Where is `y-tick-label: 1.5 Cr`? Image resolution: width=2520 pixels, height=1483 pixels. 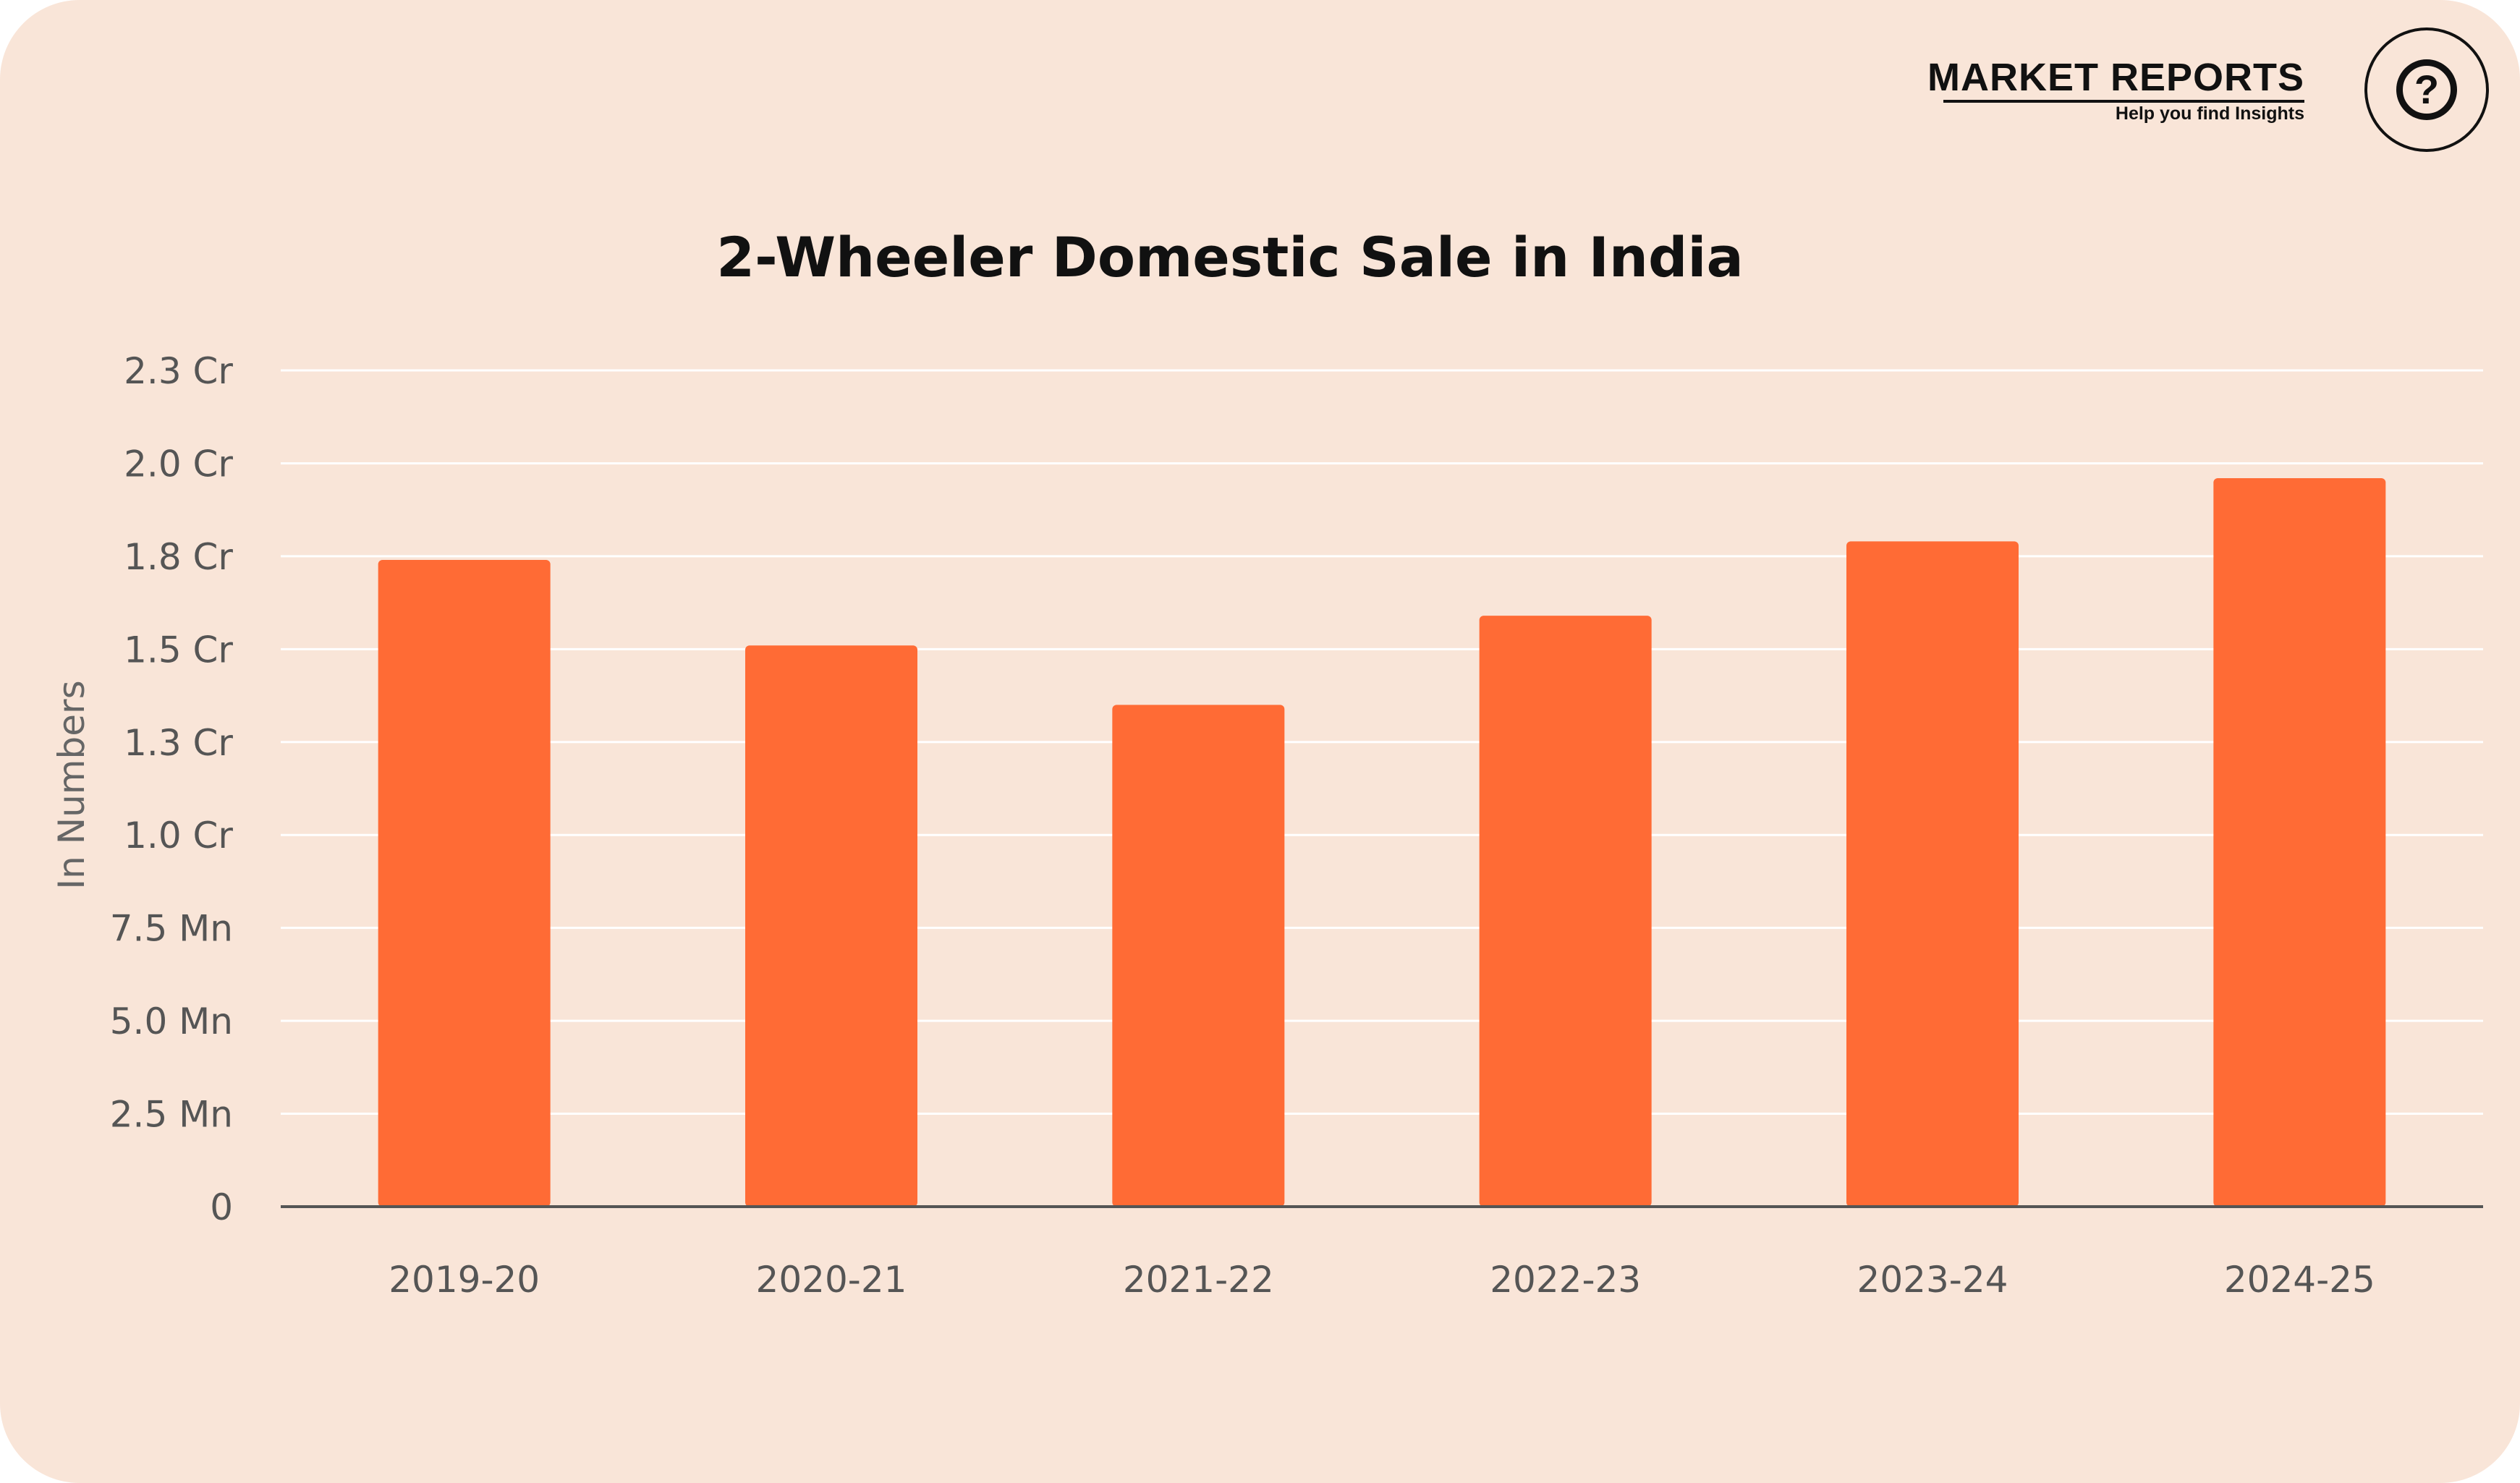 y-tick-label: 1.5 Cr is located at coordinates (178, 650).